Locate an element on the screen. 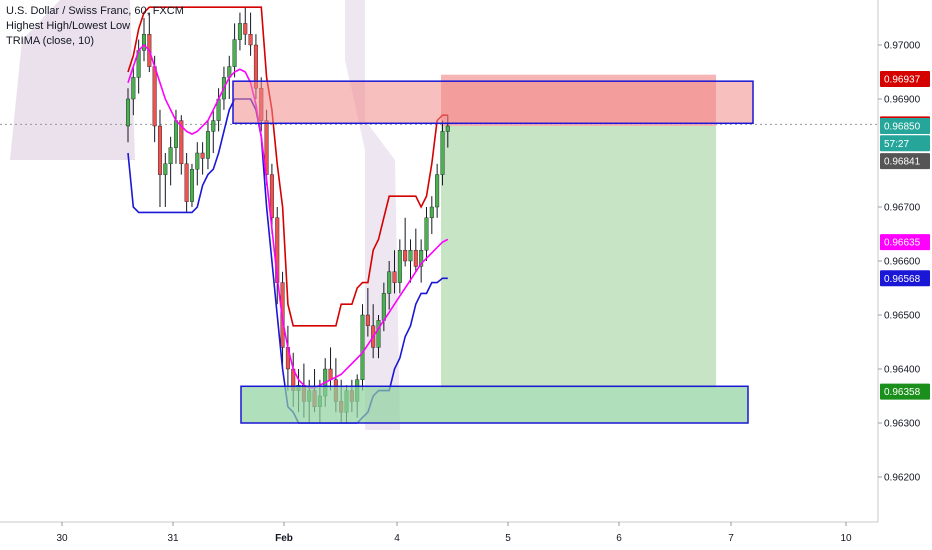 This screenshot has width=932, height=550. y-tick-label: 0.96900 is located at coordinates (902, 100).